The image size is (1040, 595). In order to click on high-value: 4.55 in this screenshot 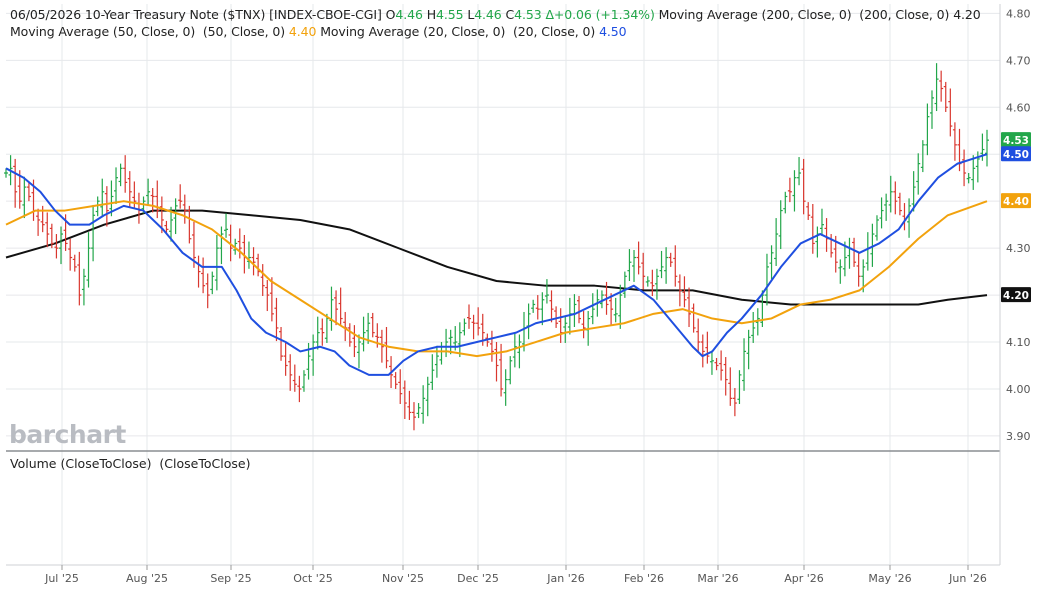, I will do `click(450, 14)`.